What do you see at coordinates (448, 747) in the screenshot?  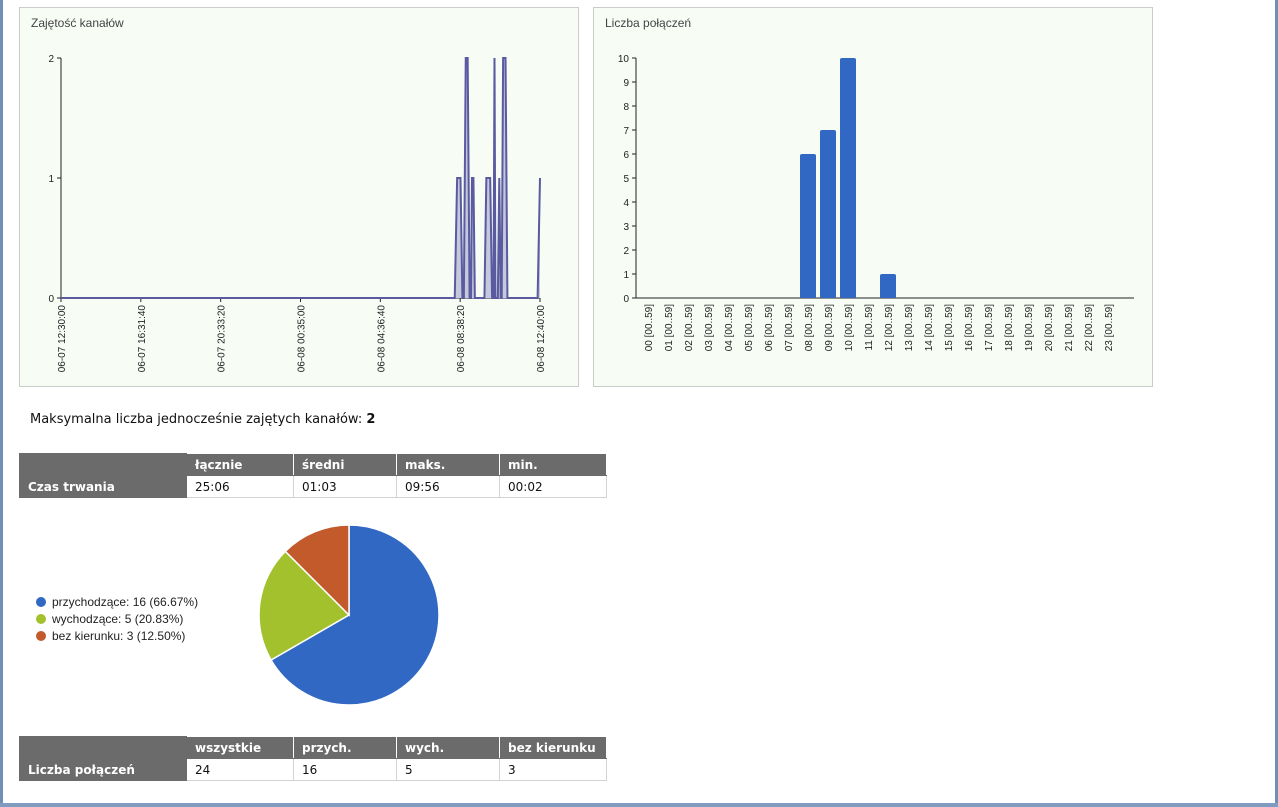 I see `count-header-outgoing: wych.` at bounding box center [448, 747].